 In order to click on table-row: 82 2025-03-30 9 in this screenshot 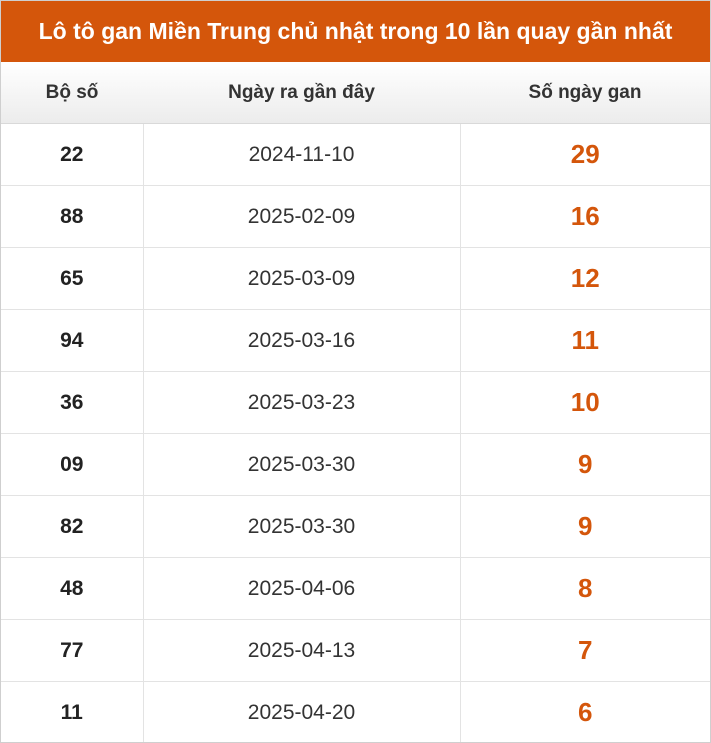, I will do `click(355, 526)`.